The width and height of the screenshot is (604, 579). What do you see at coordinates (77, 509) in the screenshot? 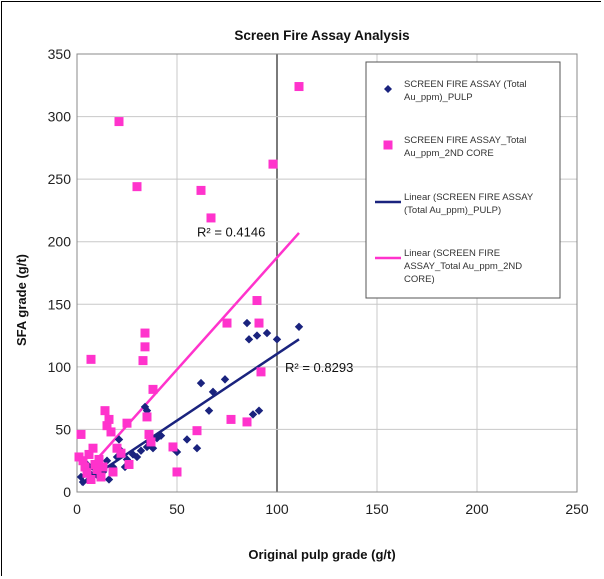
I see `x-tick-label: 0` at bounding box center [77, 509].